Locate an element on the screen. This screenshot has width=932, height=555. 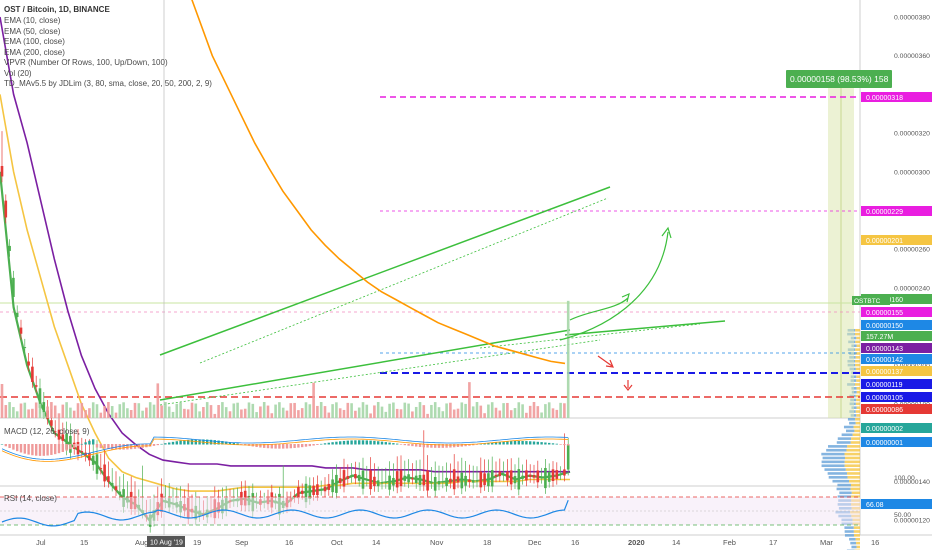
price-tag-label: 0.00000150 is located at coordinates (884, 326).